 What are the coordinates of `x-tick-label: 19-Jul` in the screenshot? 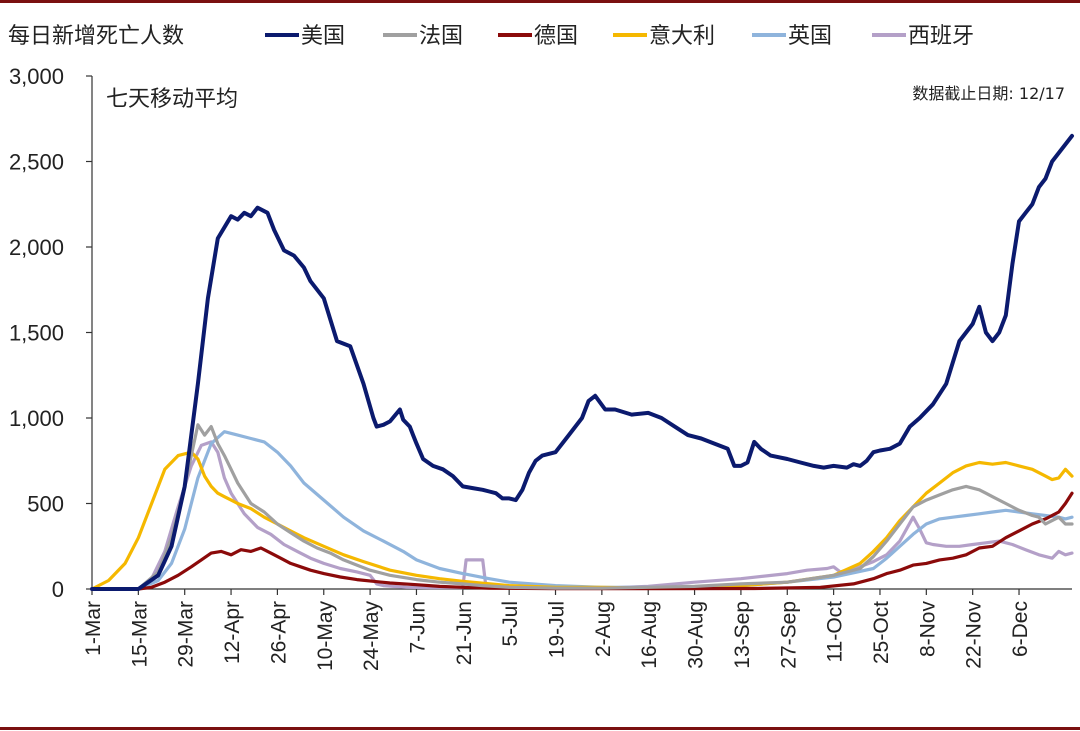 It's located at (557, 629).